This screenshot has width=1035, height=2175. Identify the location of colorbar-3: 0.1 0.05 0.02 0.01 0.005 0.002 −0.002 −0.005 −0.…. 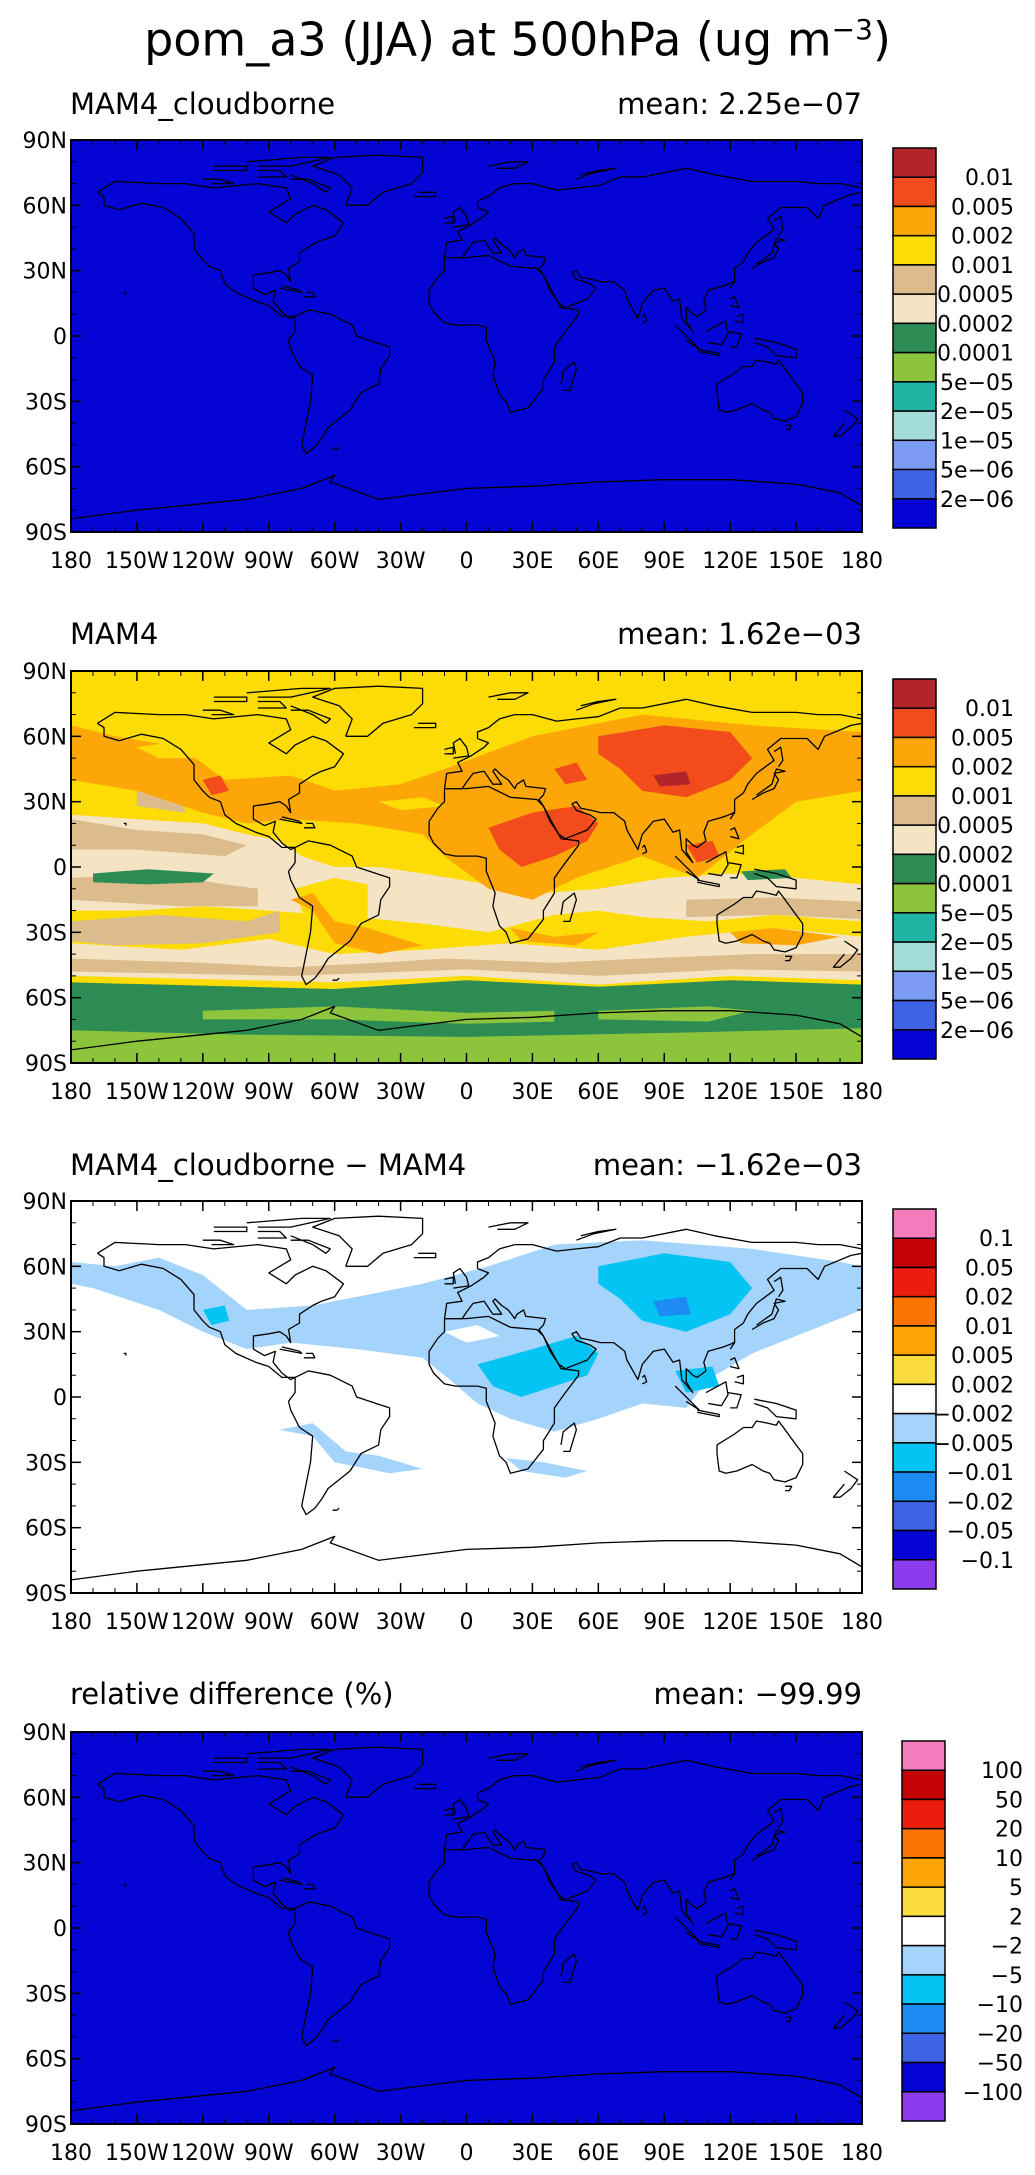
(953, 1399).